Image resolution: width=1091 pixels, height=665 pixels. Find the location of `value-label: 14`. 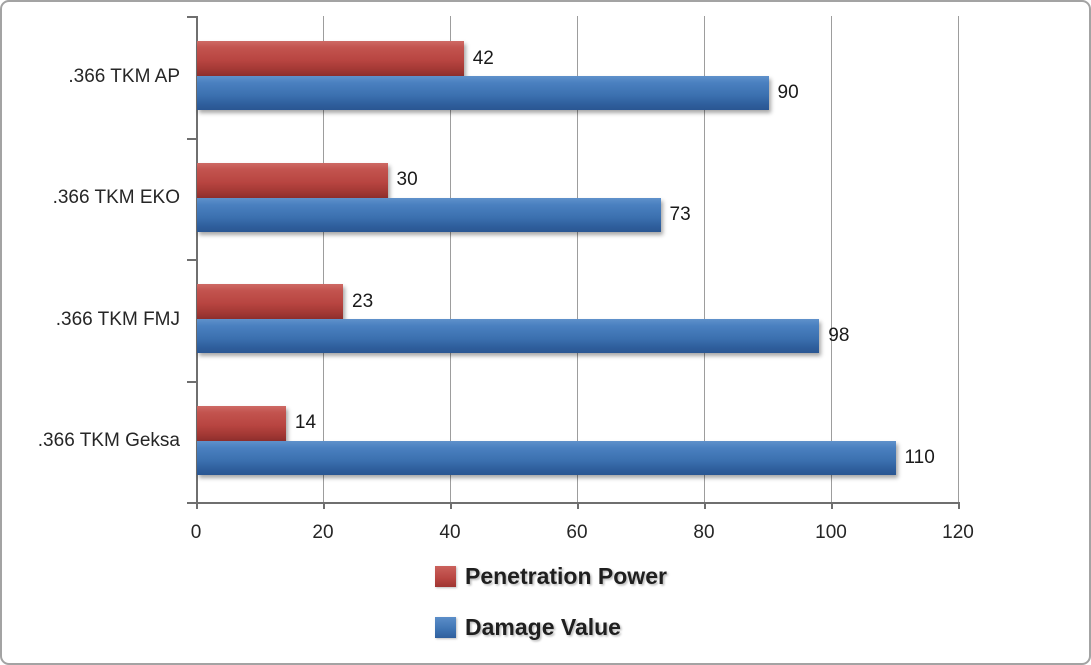

value-label: 14 is located at coordinates (305, 422).